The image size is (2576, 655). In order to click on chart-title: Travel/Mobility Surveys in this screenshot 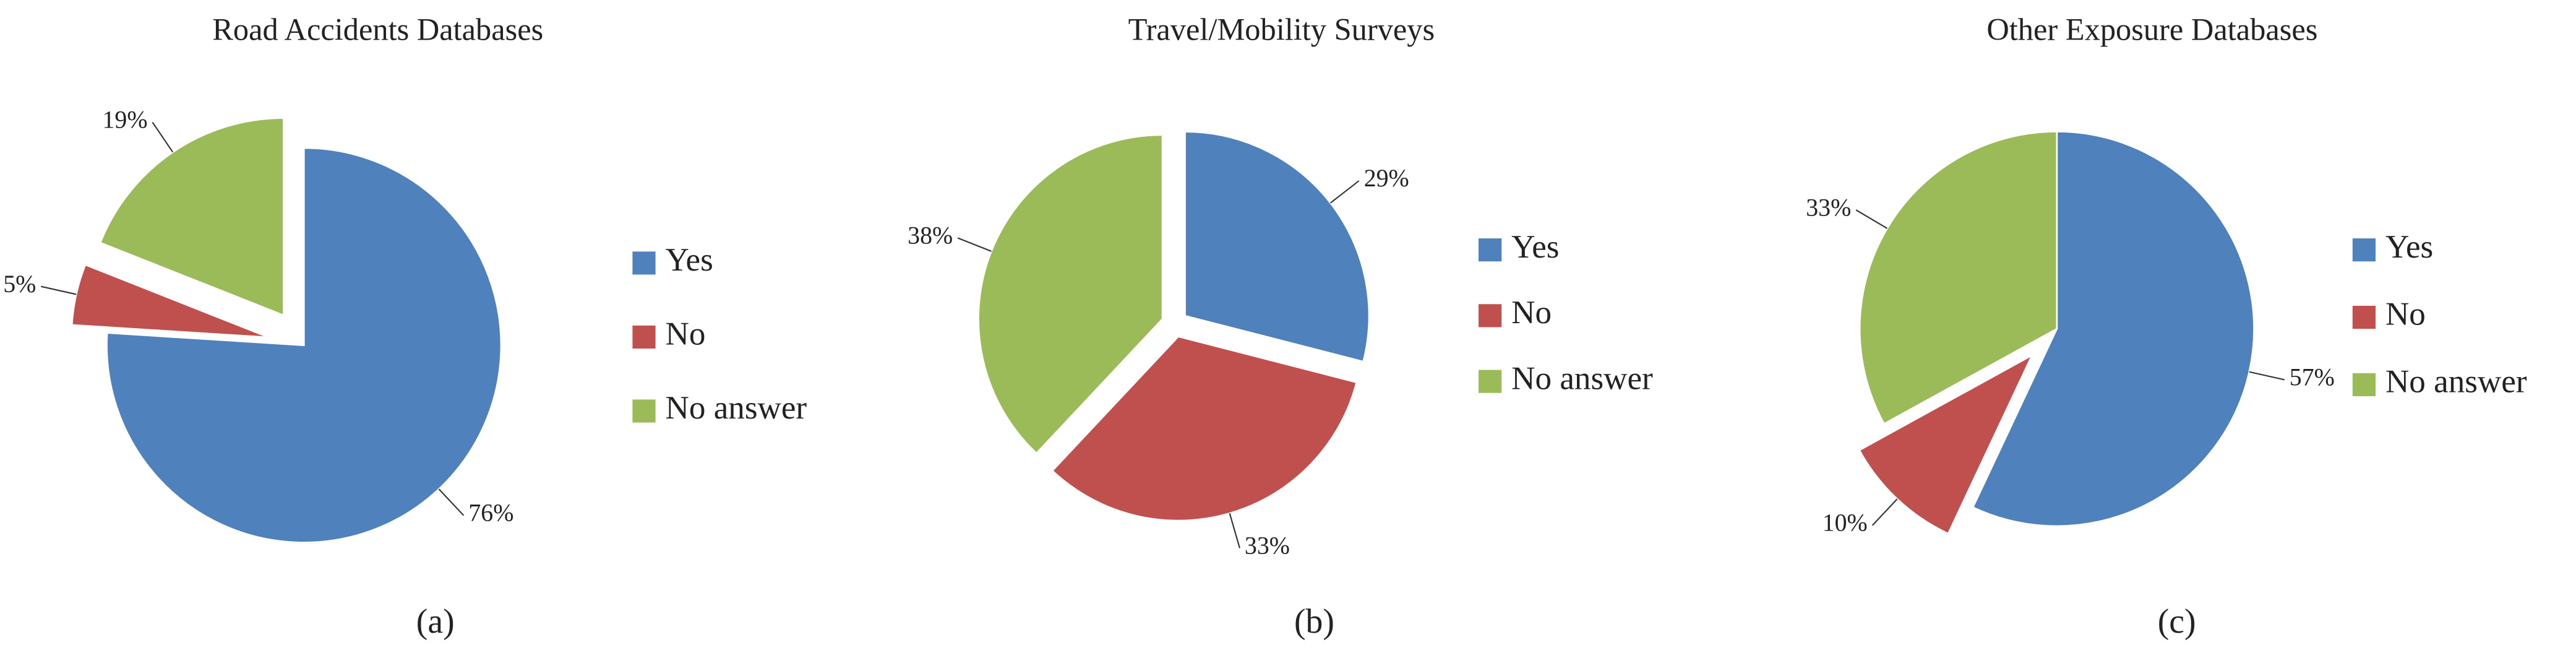, I will do `click(1281, 29)`.